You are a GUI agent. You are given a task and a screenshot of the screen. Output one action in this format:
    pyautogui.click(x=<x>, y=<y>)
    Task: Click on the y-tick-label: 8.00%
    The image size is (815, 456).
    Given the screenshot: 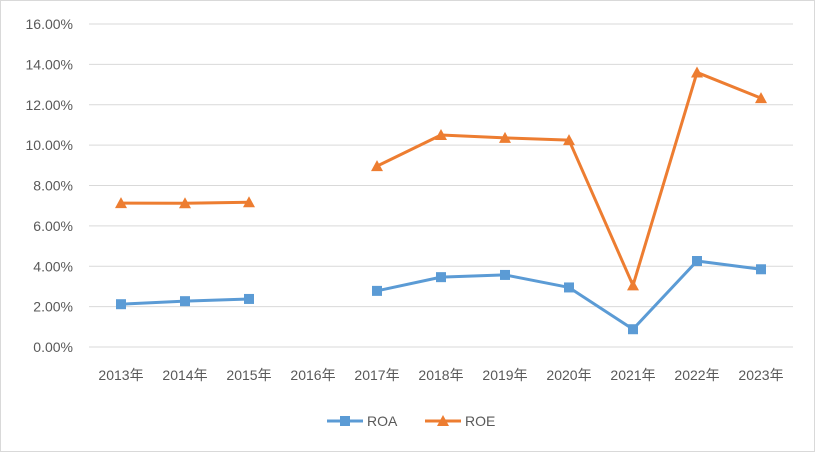 What is the action you would take?
    pyautogui.click(x=53, y=186)
    